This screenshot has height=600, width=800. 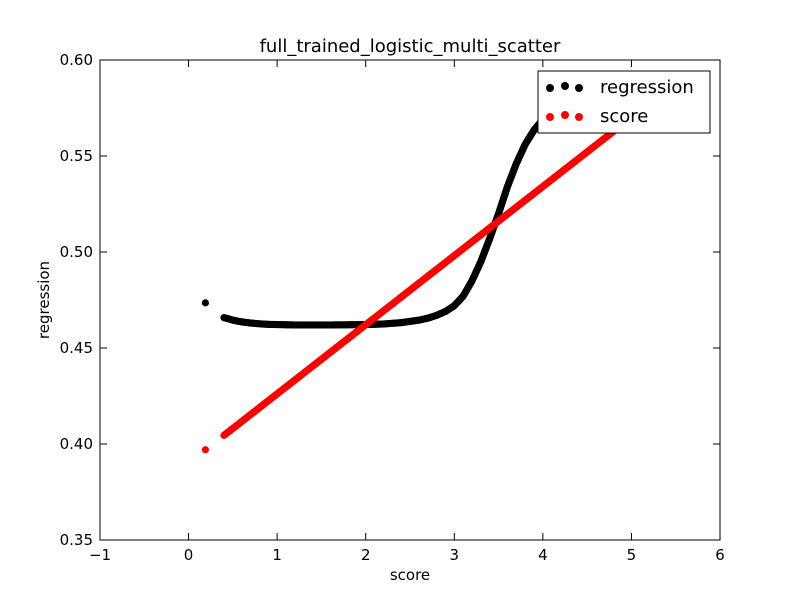 What do you see at coordinates (44, 300) in the screenshot?
I see `y-axis-label: regression` at bounding box center [44, 300].